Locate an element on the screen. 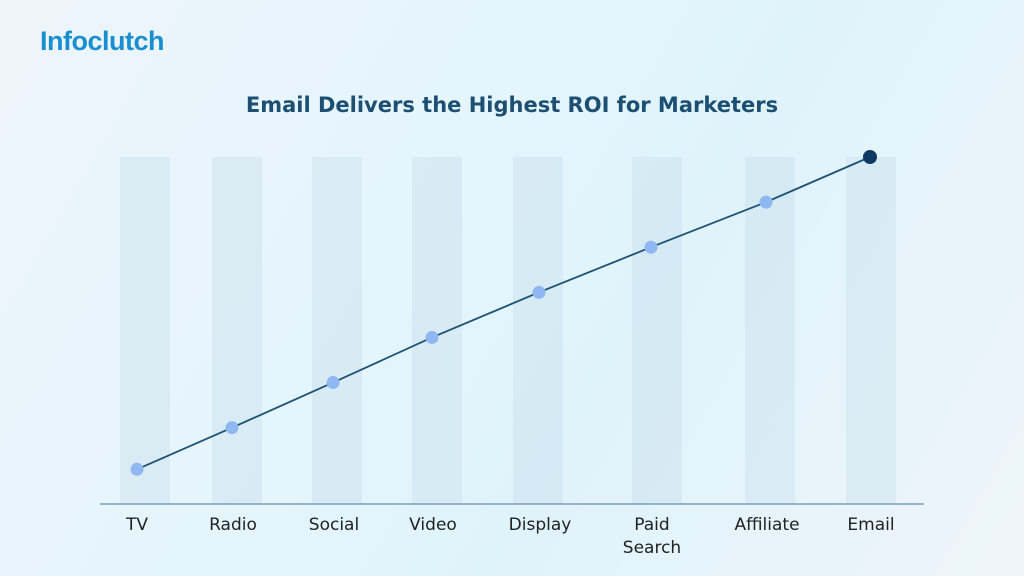 This screenshot has width=1024, height=576. x-tick-label: Display is located at coordinates (540, 525).